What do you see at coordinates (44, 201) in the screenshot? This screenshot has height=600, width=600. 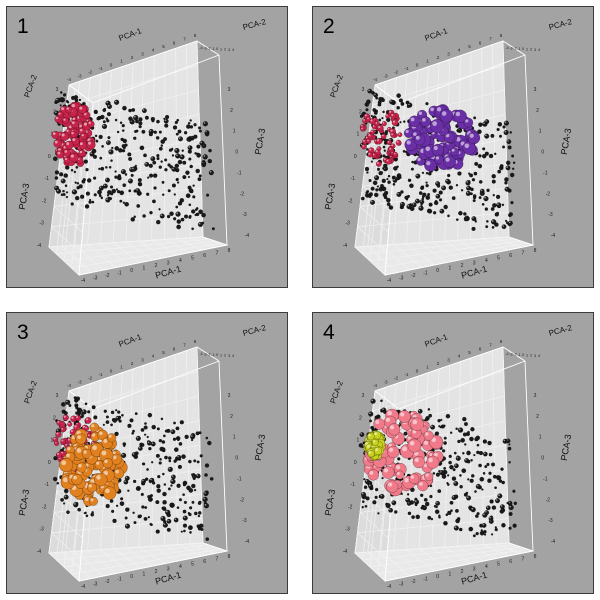 I see `tick-label: -2` at bounding box center [44, 201].